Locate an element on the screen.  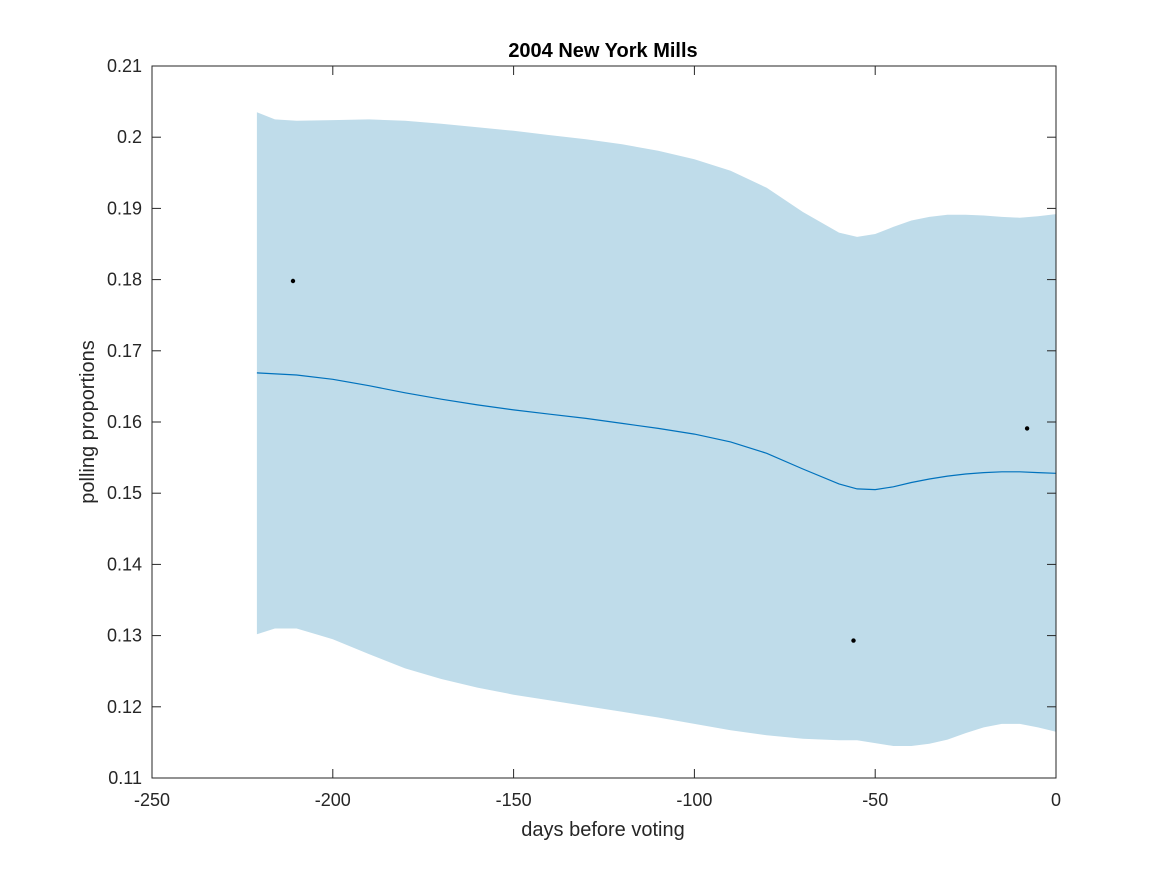
y-tick-label: 0.15 is located at coordinates (124, 493).